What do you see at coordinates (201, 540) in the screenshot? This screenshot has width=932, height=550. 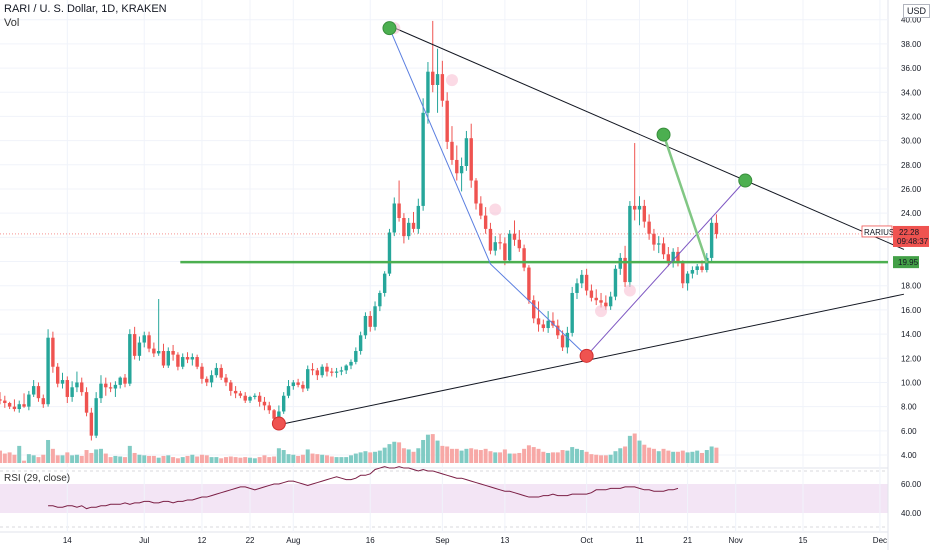 I see `time-tick-label: 12` at bounding box center [201, 540].